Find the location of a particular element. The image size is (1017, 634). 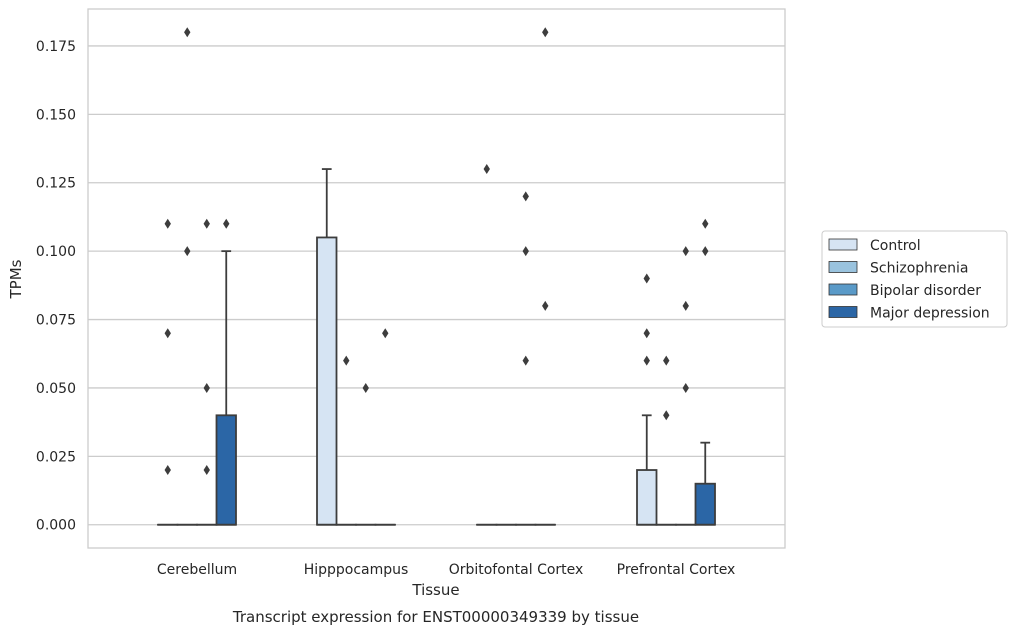

y-tick-label: 0.125 is located at coordinates (56, 184).